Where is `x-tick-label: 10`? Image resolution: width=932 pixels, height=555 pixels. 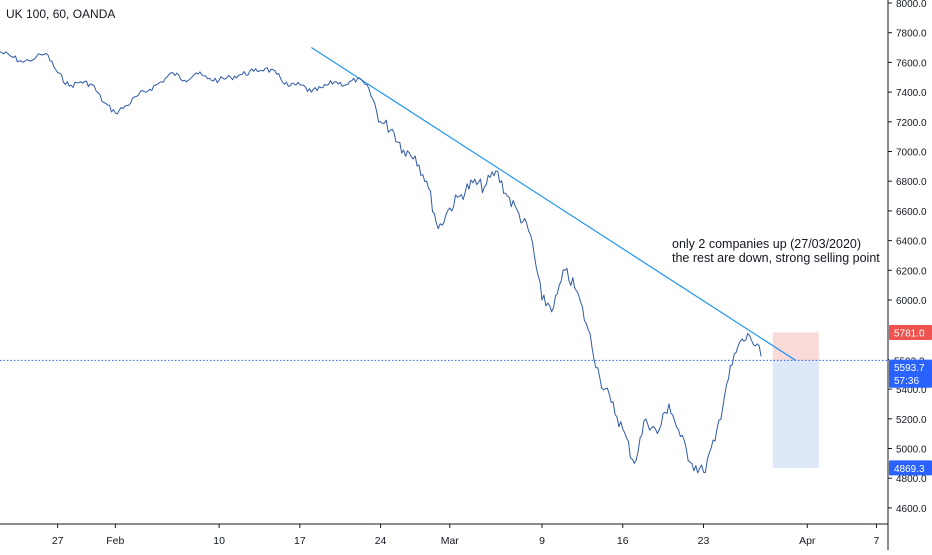
x-tick-label: 10 is located at coordinates (219, 541).